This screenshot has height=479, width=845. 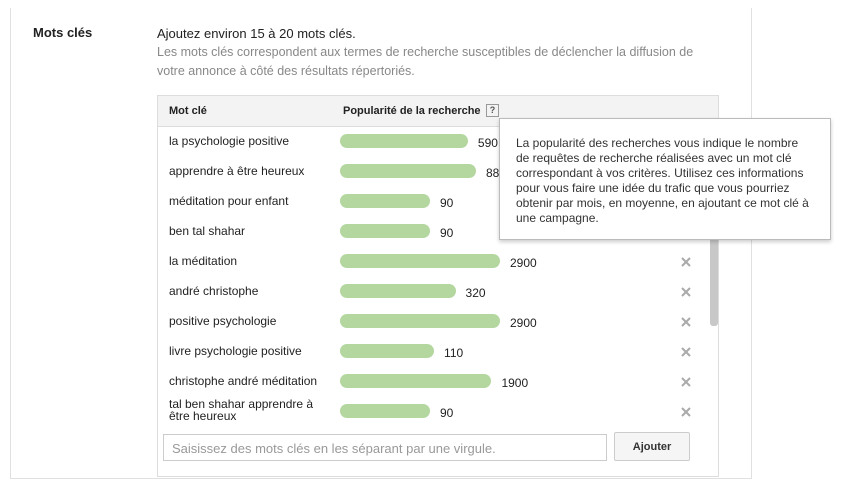 I want to click on keyword-row: positive psychologie 2900, so click(x=433, y=322).